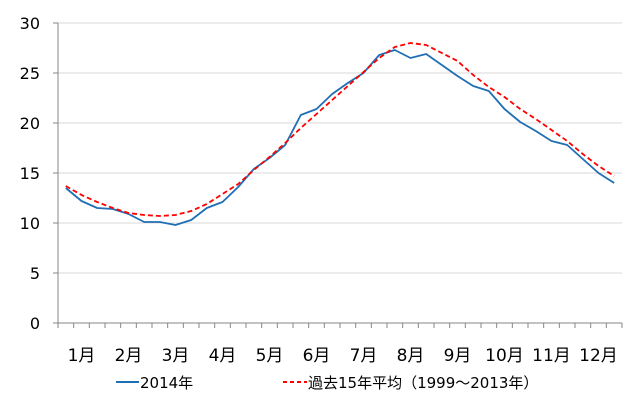 This screenshot has height=396, width=627. What do you see at coordinates (270, 356) in the screenshot?
I see `x-tick-label: 5月` at bounding box center [270, 356].